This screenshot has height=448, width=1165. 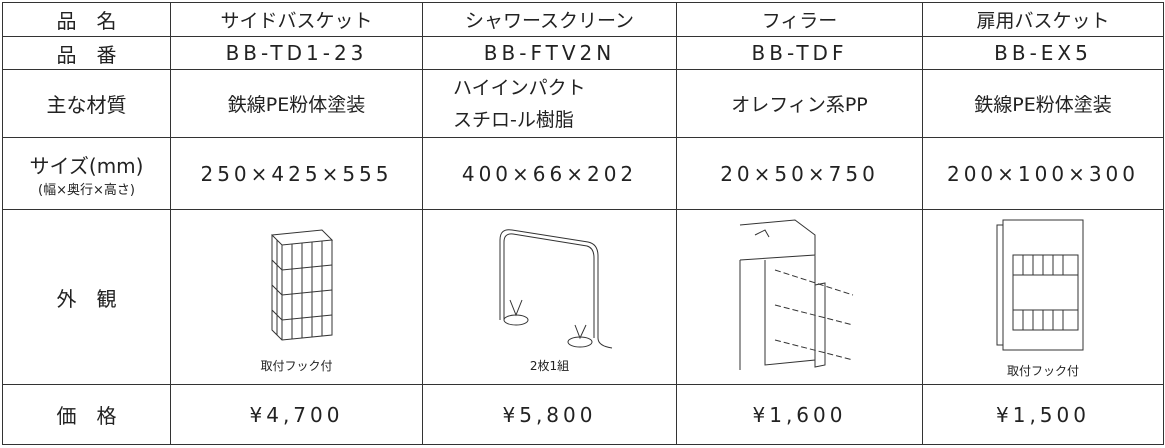 What do you see at coordinates (1040, 285) in the screenshot?
I see `door-basket-drawing` at bounding box center [1040, 285].